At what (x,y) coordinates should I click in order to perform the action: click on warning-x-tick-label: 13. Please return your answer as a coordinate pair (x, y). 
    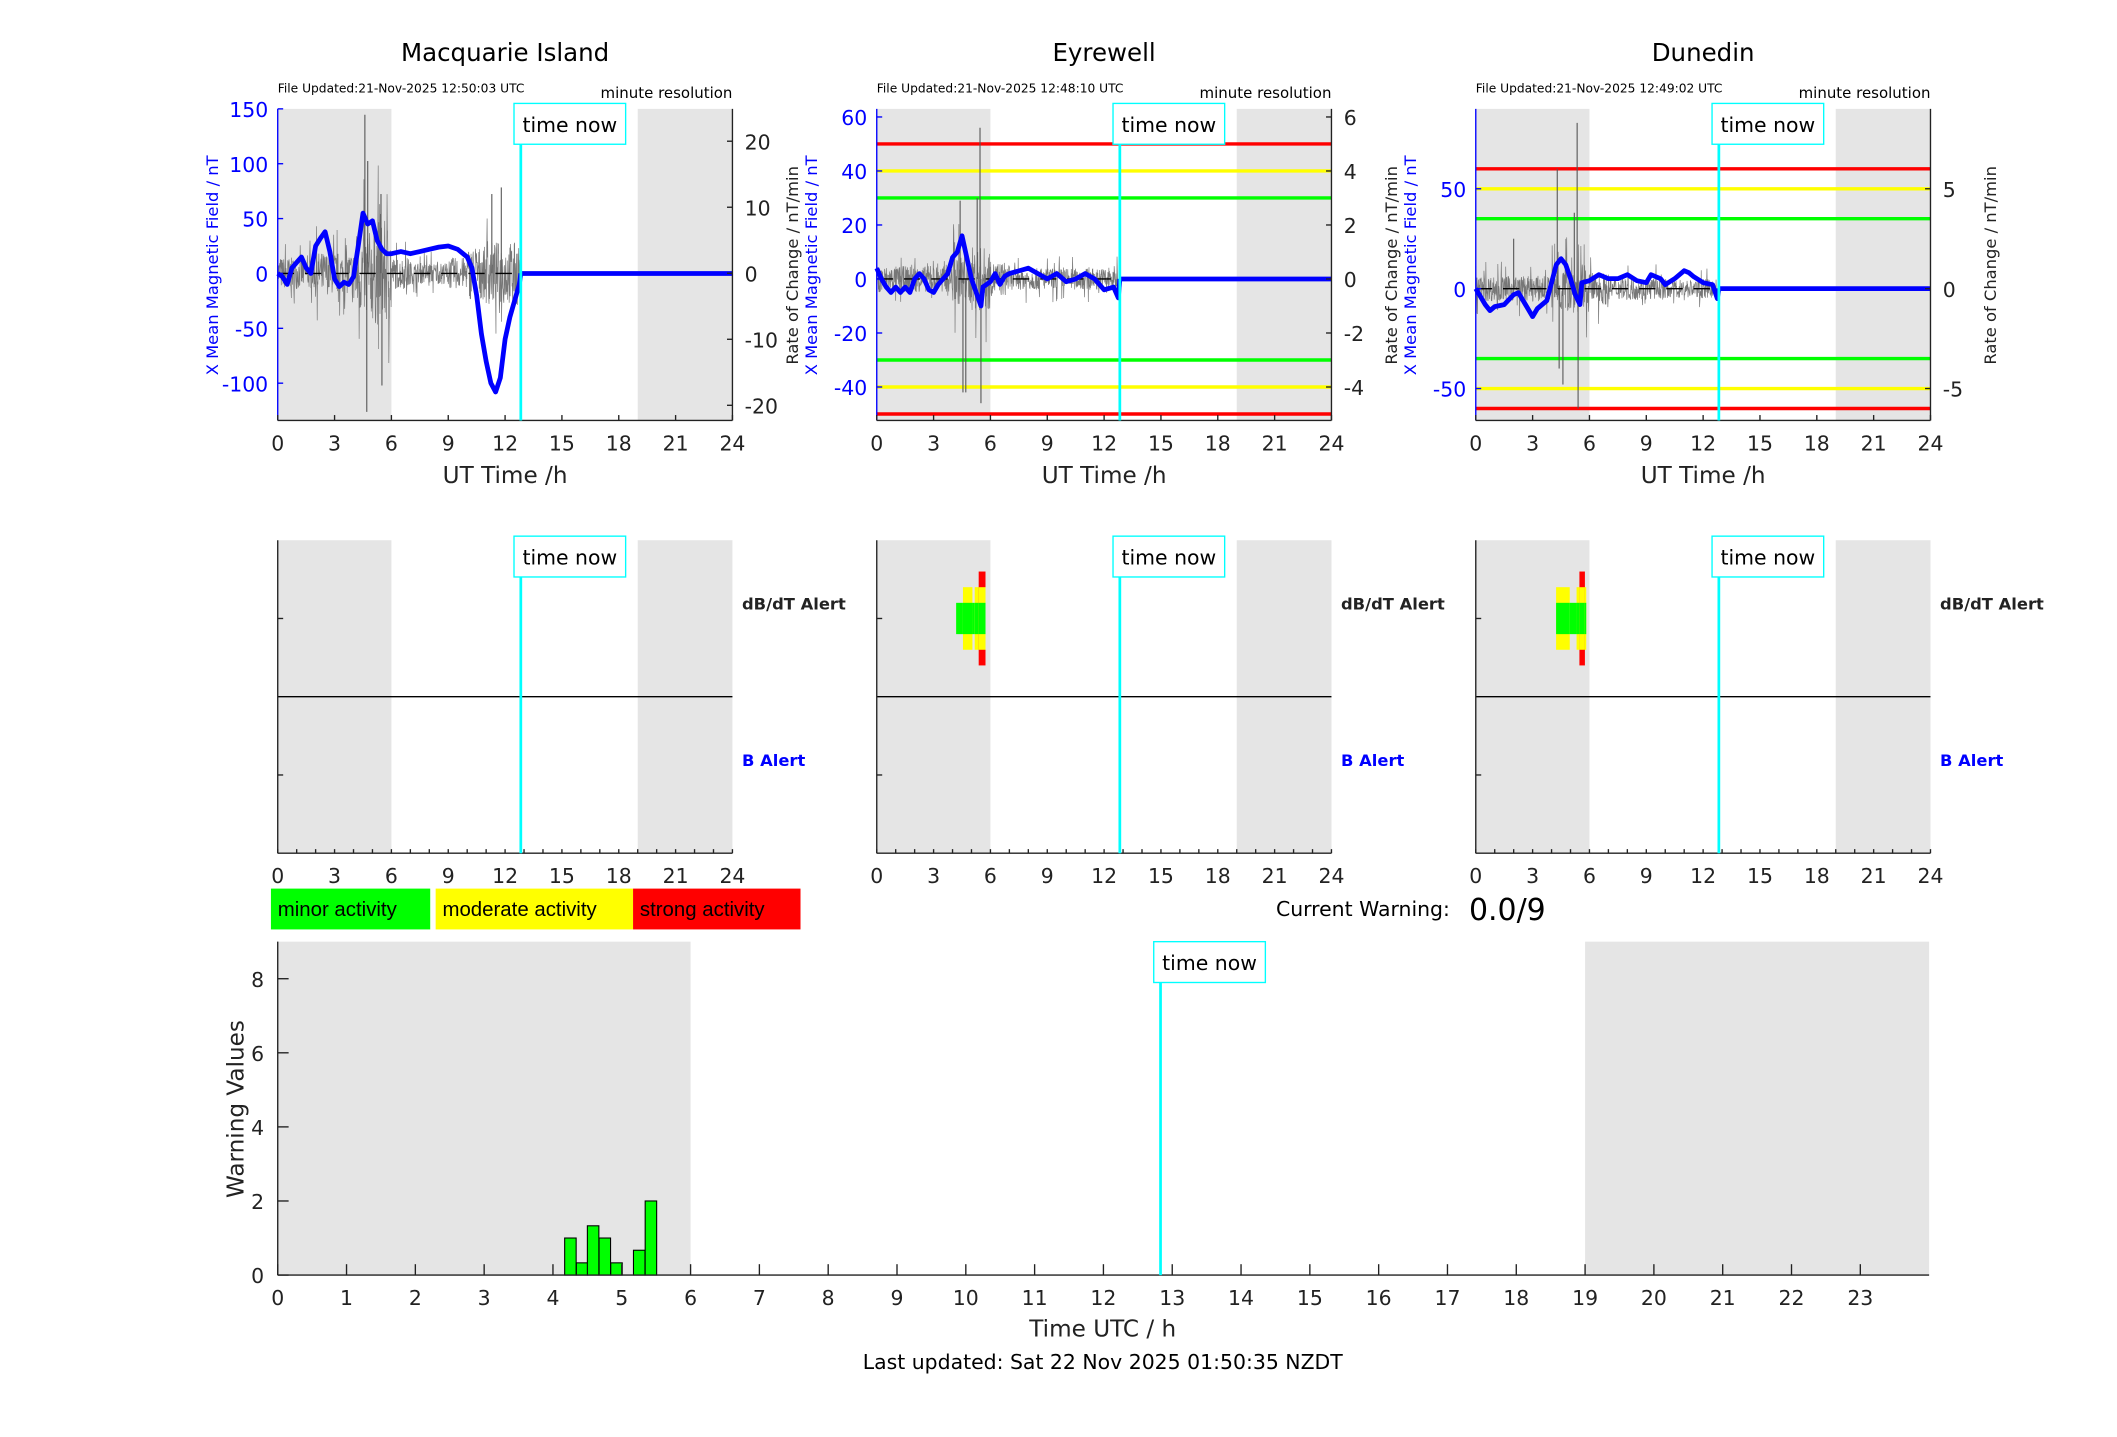
    Looking at the image, I should click on (1172, 1298).